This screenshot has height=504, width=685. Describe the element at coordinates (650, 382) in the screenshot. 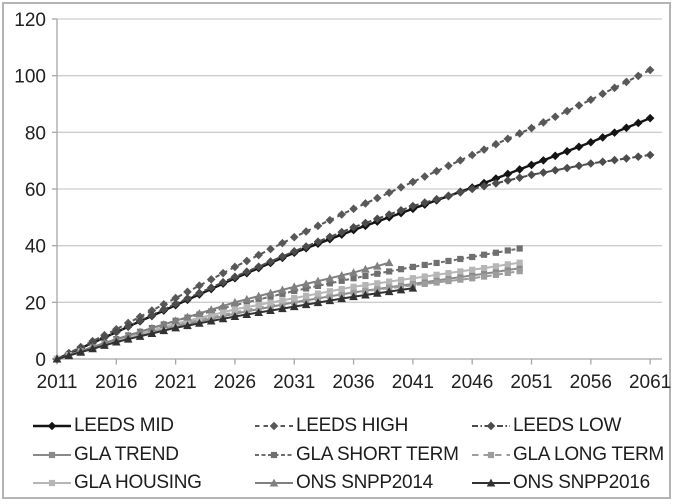

I see `x-tick-label: 2061` at that location.